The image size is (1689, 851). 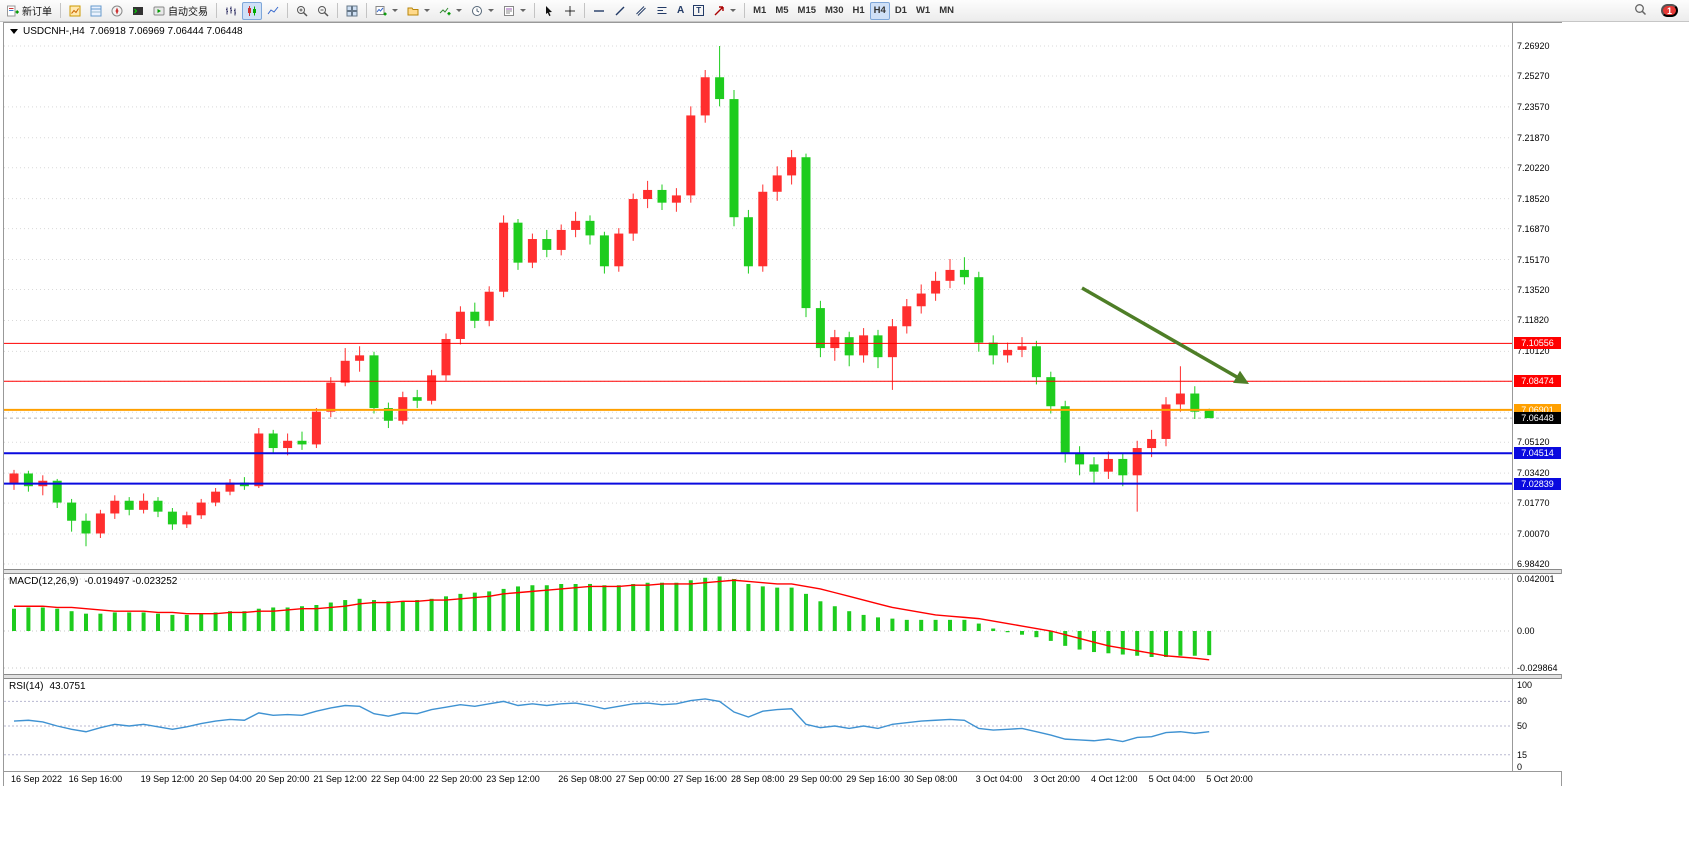 I want to click on timeframe-m30-button: M30, so click(x=834, y=11).